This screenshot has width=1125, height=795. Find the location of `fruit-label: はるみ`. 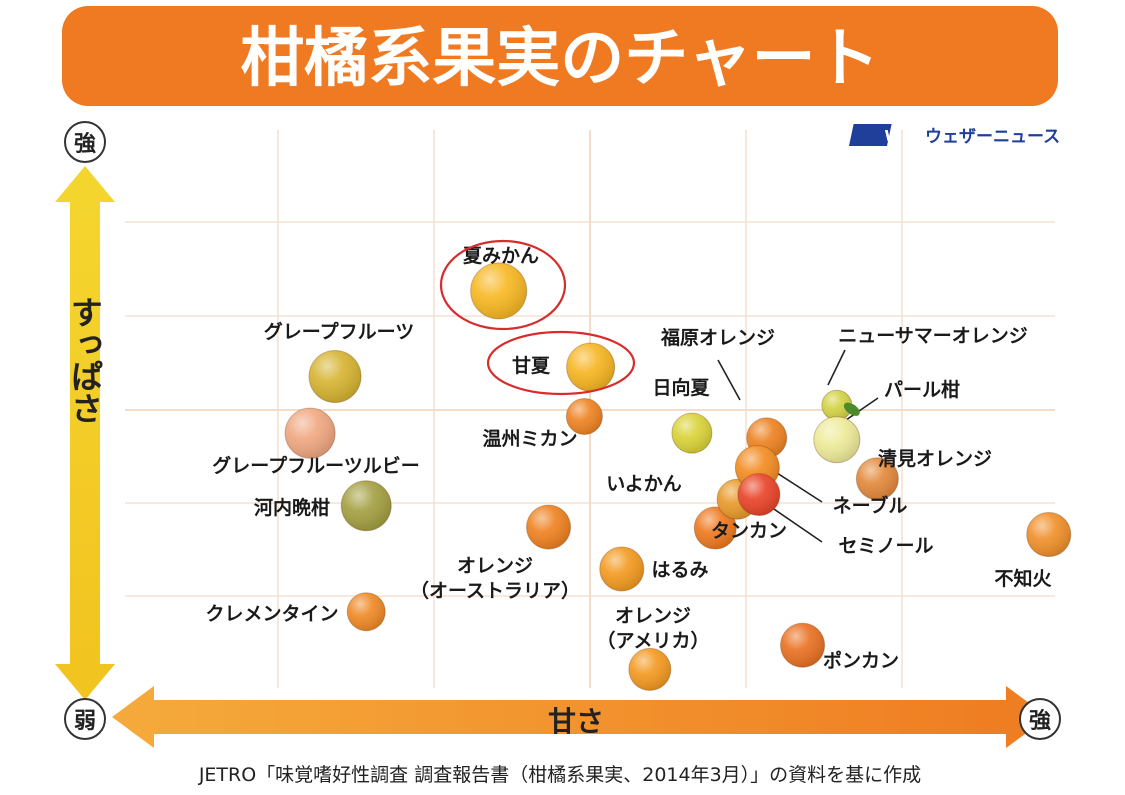

fruit-label: はるみ is located at coordinates (679, 570).